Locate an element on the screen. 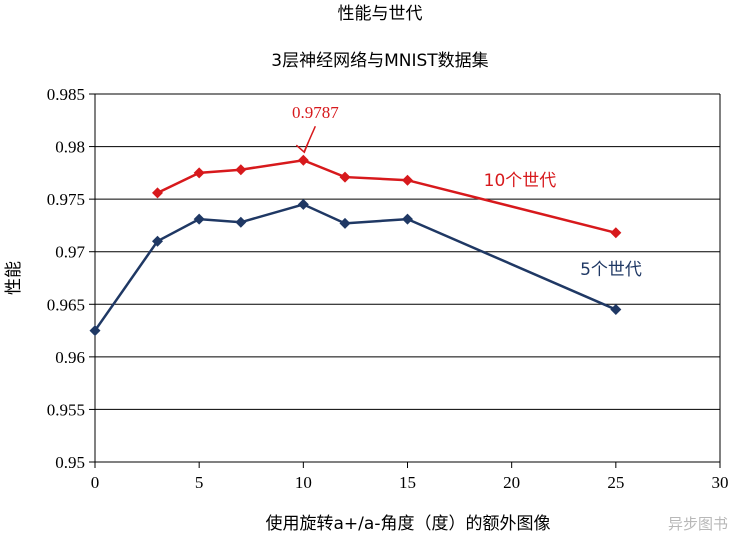  x-tick-label: 15 is located at coordinates (407, 482).